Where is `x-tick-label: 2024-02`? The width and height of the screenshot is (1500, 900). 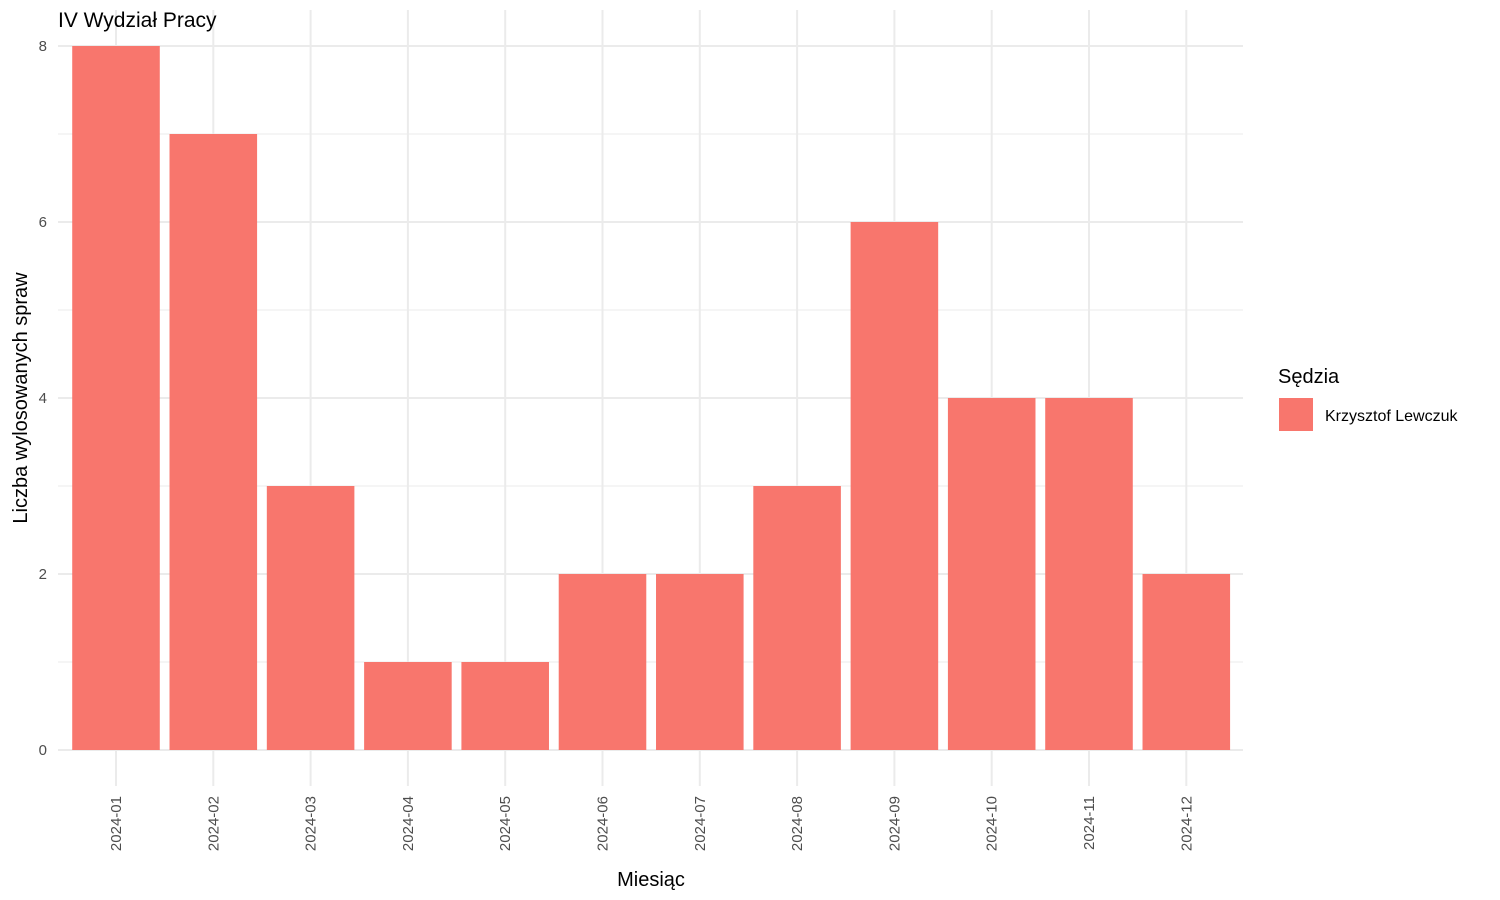 x-tick-label: 2024-02 is located at coordinates (213, 823).